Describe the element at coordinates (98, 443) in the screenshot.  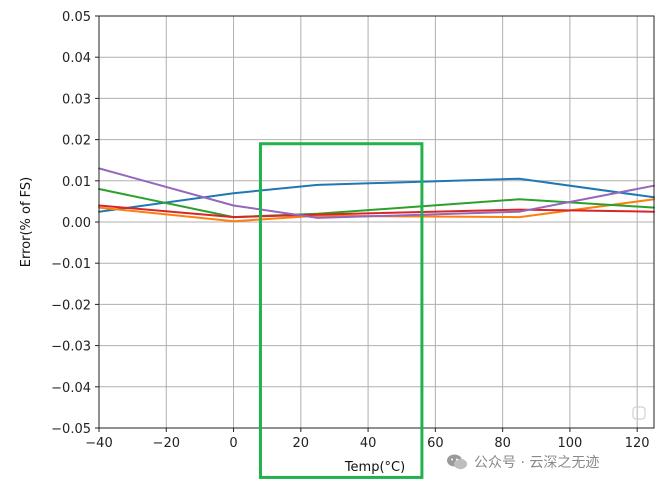
I see `x-tick-label: −40` at that location.